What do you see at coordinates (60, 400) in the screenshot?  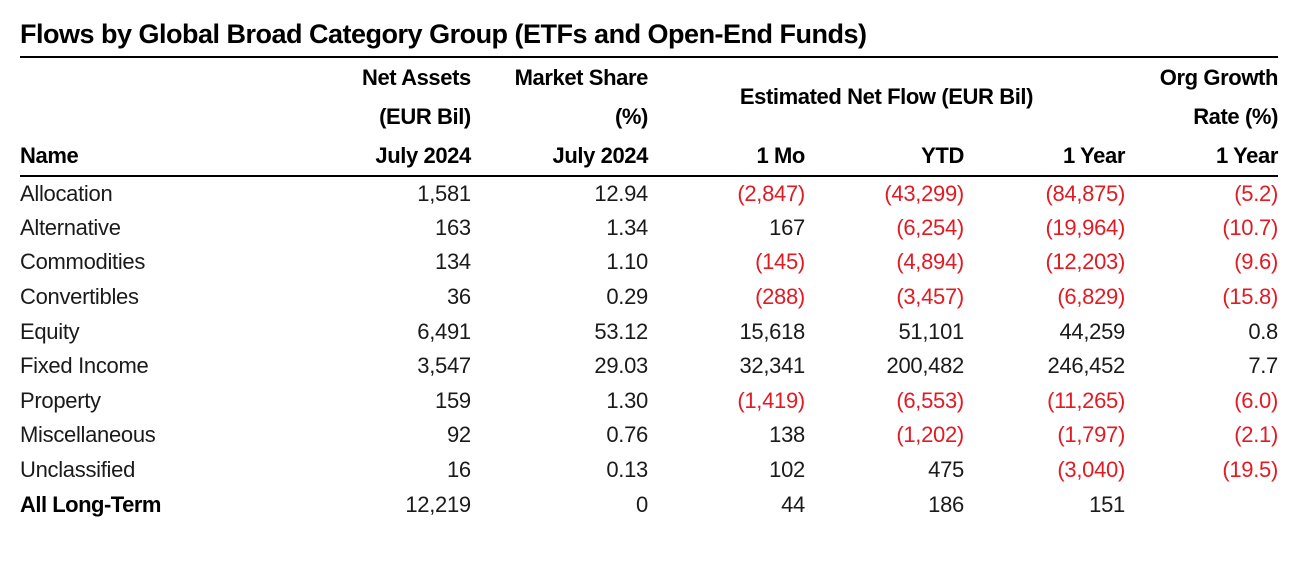 I see `cell-name: Property` at bounding box center [60, 400].